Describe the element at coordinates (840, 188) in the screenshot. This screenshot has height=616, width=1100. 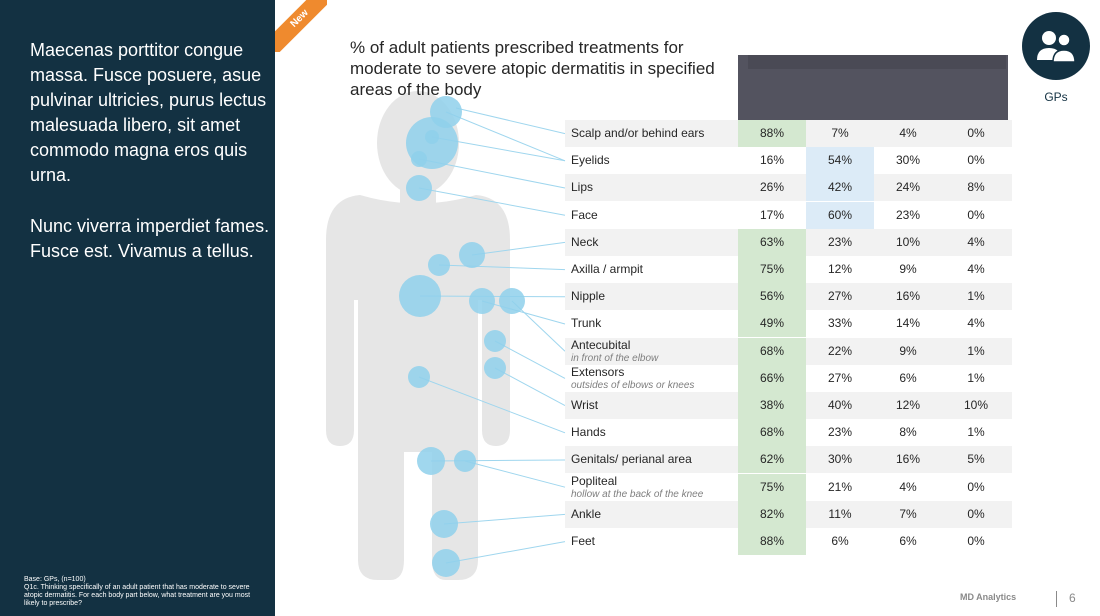
I see `table-cell: 42%` at that location.